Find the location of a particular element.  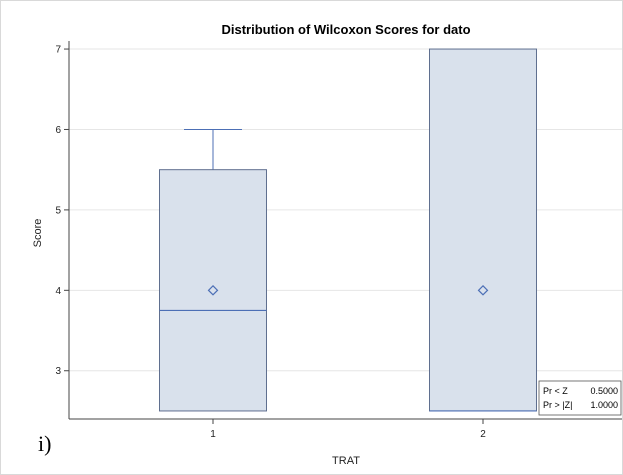

panel-label: i) is located at coordinates (45, 443).